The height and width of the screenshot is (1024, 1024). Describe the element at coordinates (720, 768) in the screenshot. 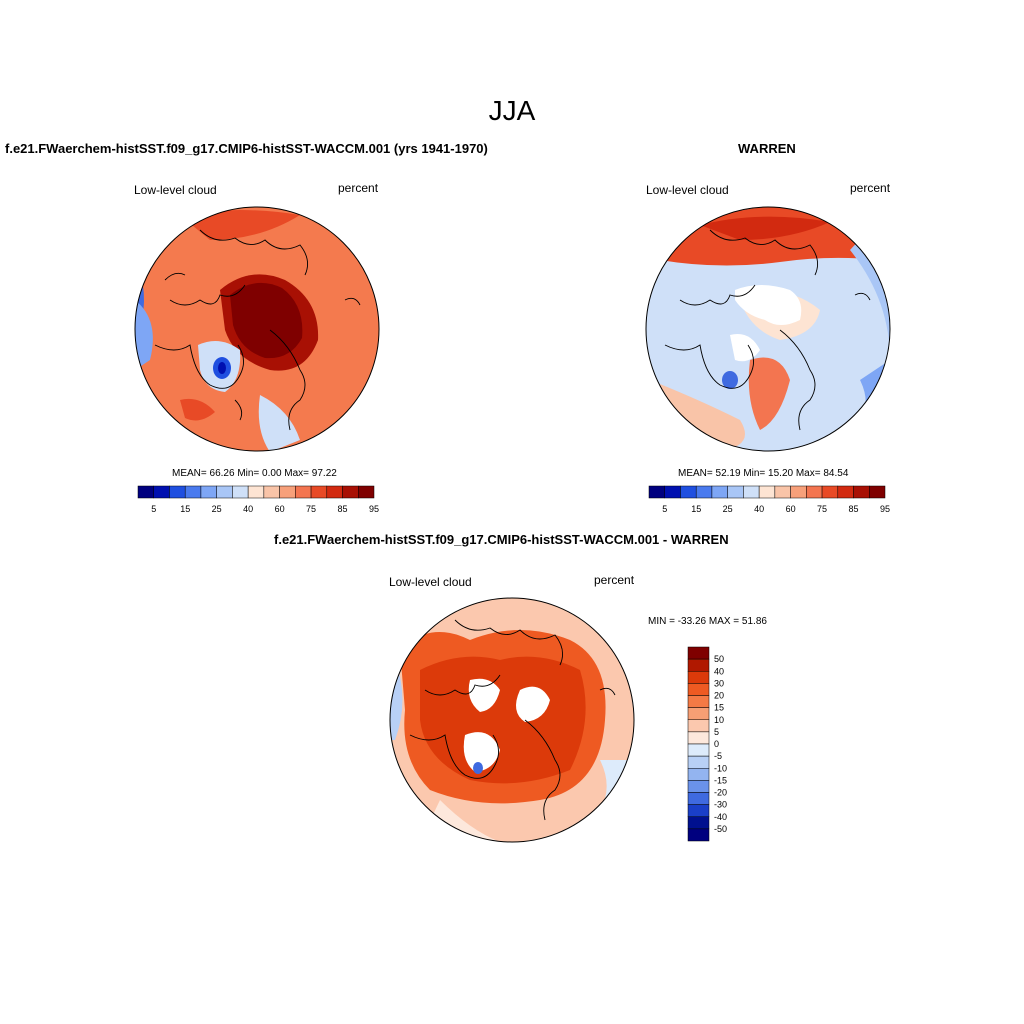

I see `colorbar-tick-label: -10` at that location.